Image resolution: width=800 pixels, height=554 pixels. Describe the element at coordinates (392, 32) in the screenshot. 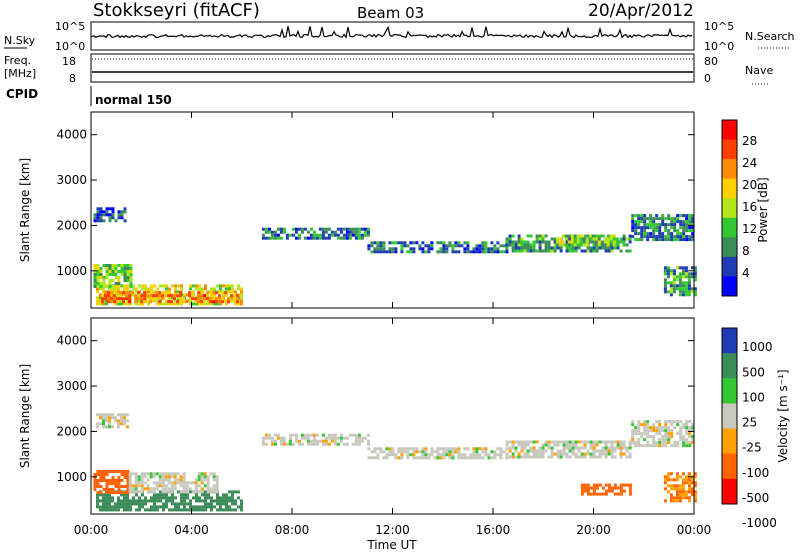

I see `nsky-series-line` at that location.